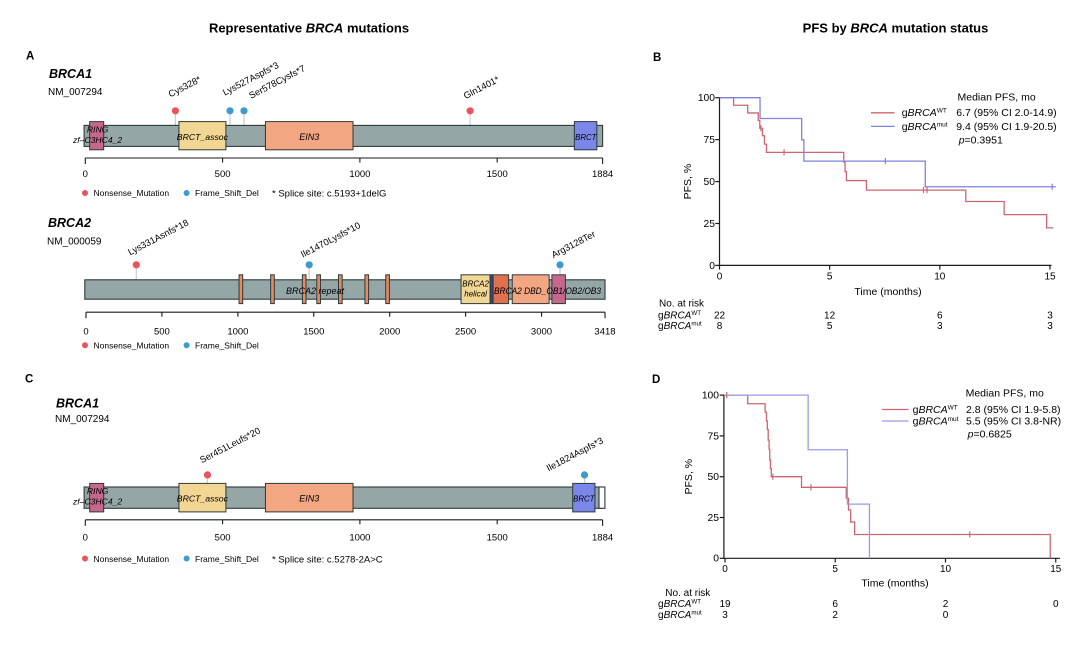 This screenshot has height=647, width=1090. I want to click on svg-text: B, so click(657, 58).